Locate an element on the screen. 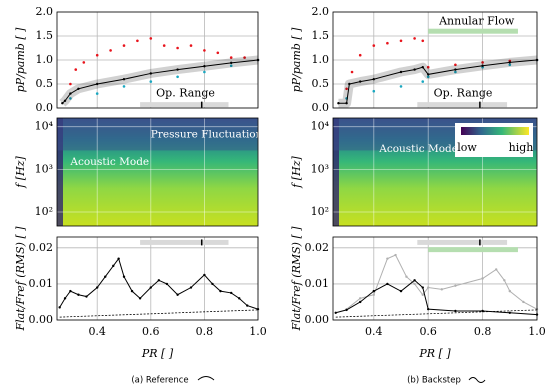 This screenshot has height=390, width=550. range-label: Annular Flow is located at coordinates (476, 21).